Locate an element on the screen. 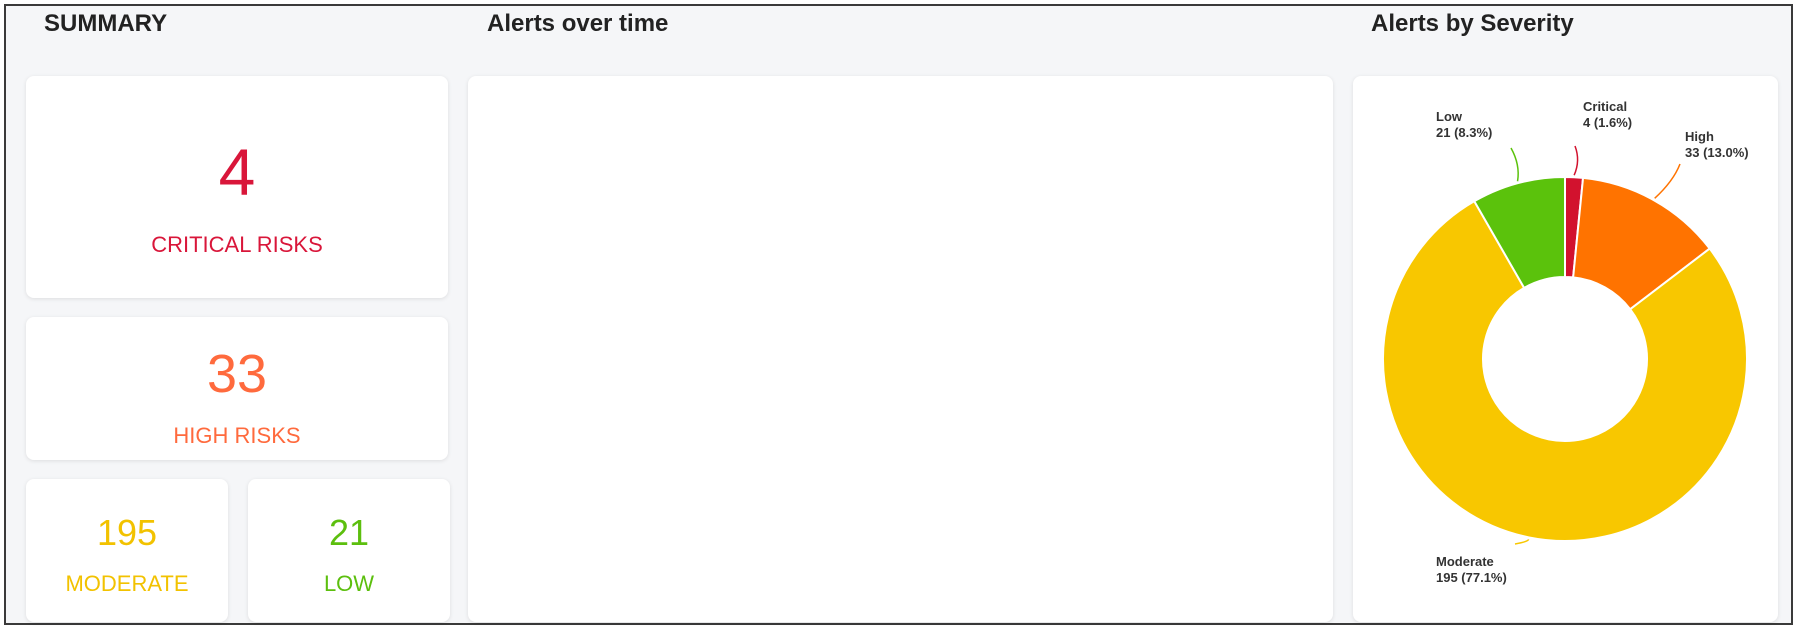 The image size is (1801, 633). slice-name: High is located at coordinates (1699, 136).